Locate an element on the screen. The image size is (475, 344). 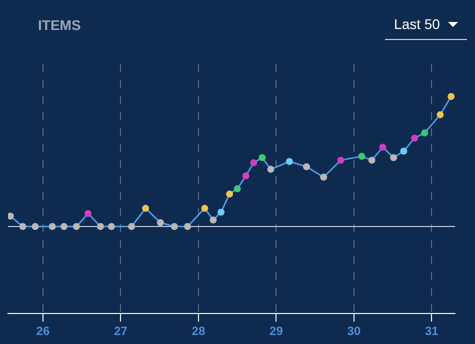
text: Last 50 is located at coordinates (417, 24).